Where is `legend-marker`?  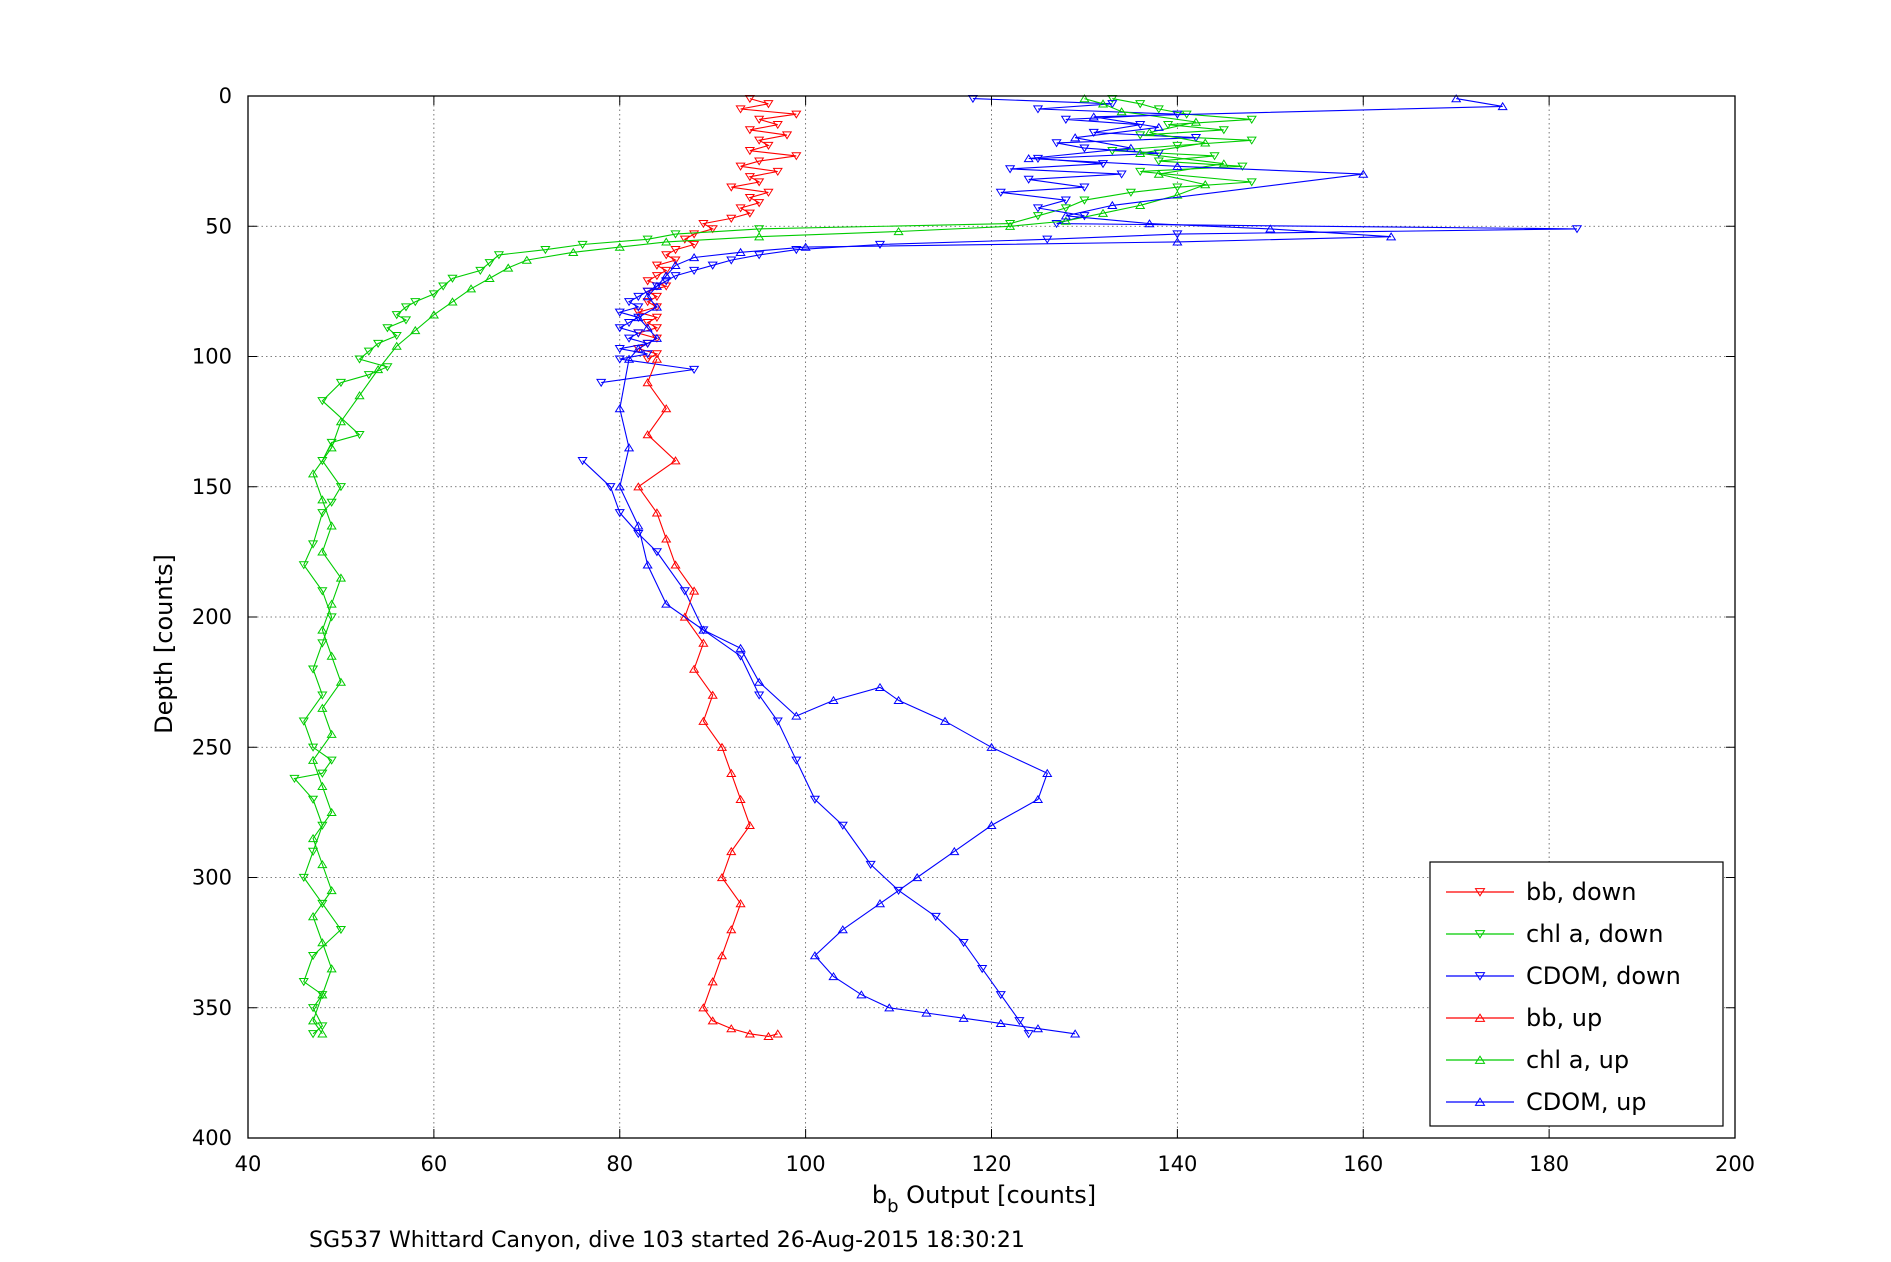
legend-marker is located at coordinates (1480, 1101).